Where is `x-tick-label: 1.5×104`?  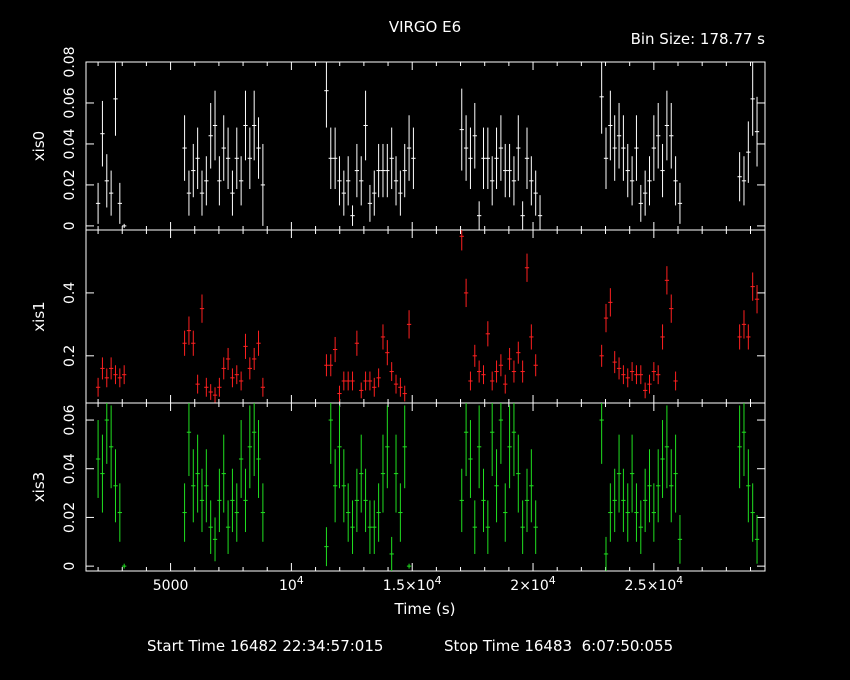 x-tick-label: 1.5×104 is located at coordinates (412, 584).